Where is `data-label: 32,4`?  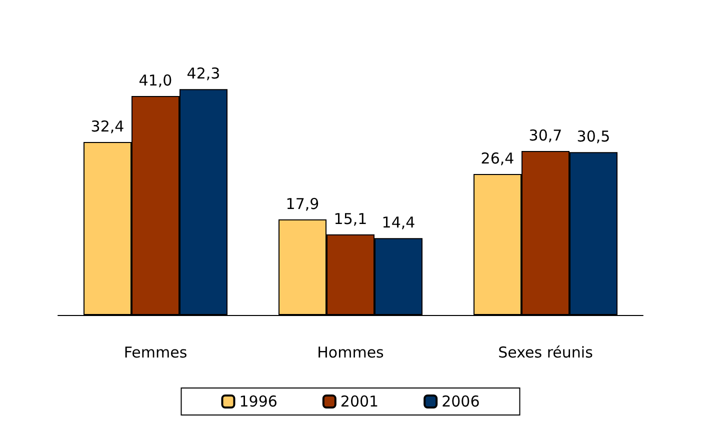 data-label: 32,4 is located at coordinates (107, 126).